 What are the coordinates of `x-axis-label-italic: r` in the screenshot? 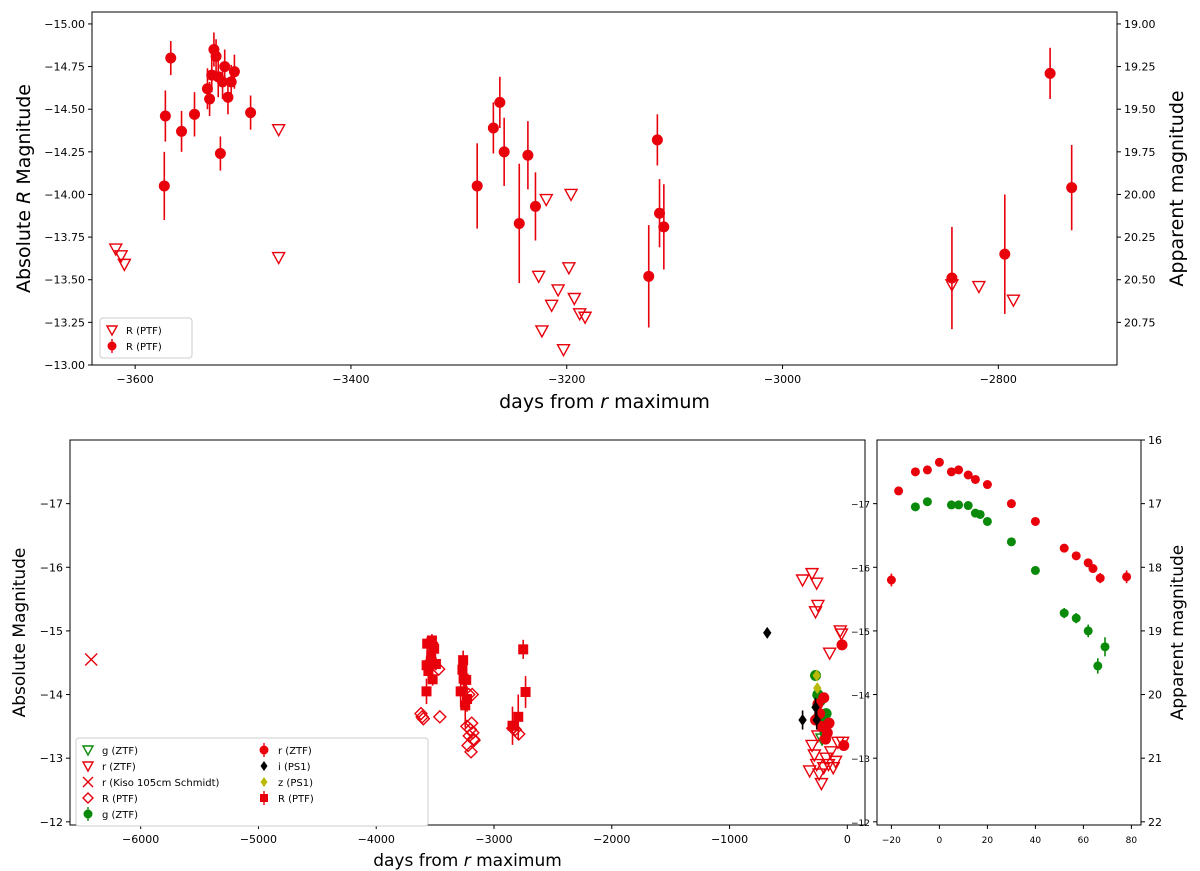 It's located at (604, 402).